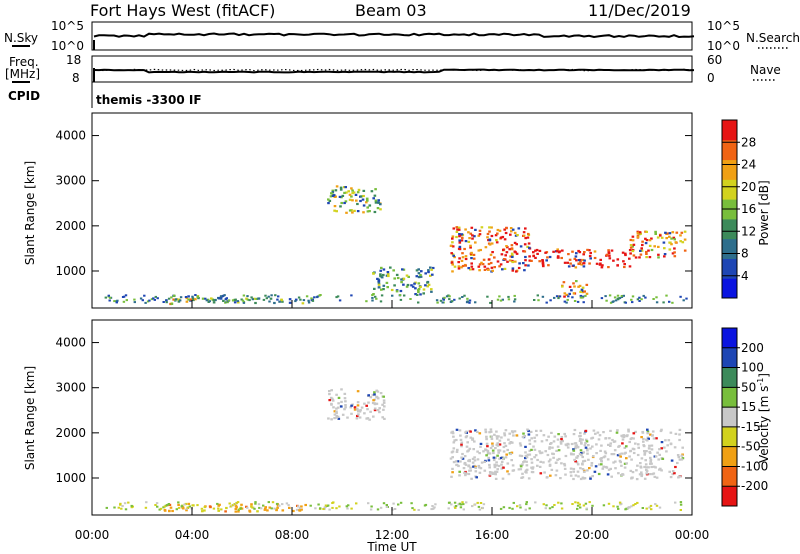 The height and width of the screenshot is (554, 800). I want to click on power-colorbar-tick-label: 28, so click(748, 142).